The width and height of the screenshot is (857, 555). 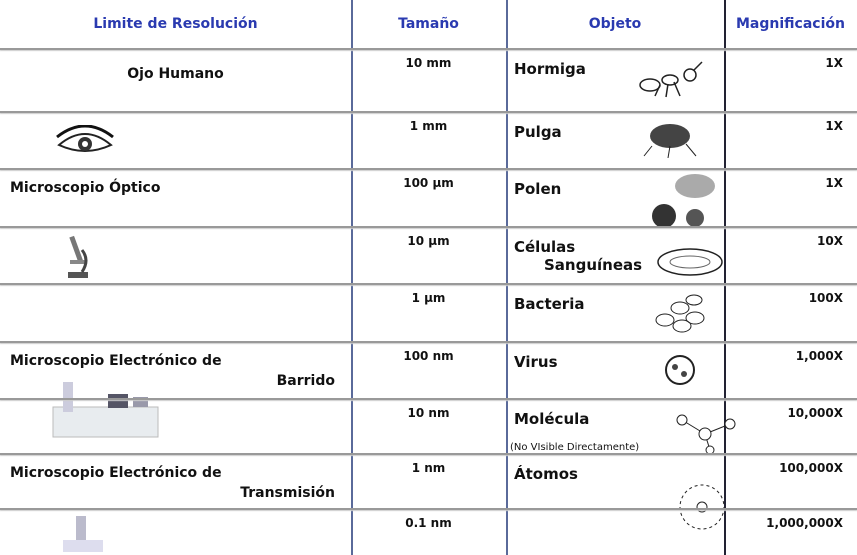 What do you see at coordinates (670, 141) in the screenshot?
I see `flea-icon` at bounding box center [670, 141].